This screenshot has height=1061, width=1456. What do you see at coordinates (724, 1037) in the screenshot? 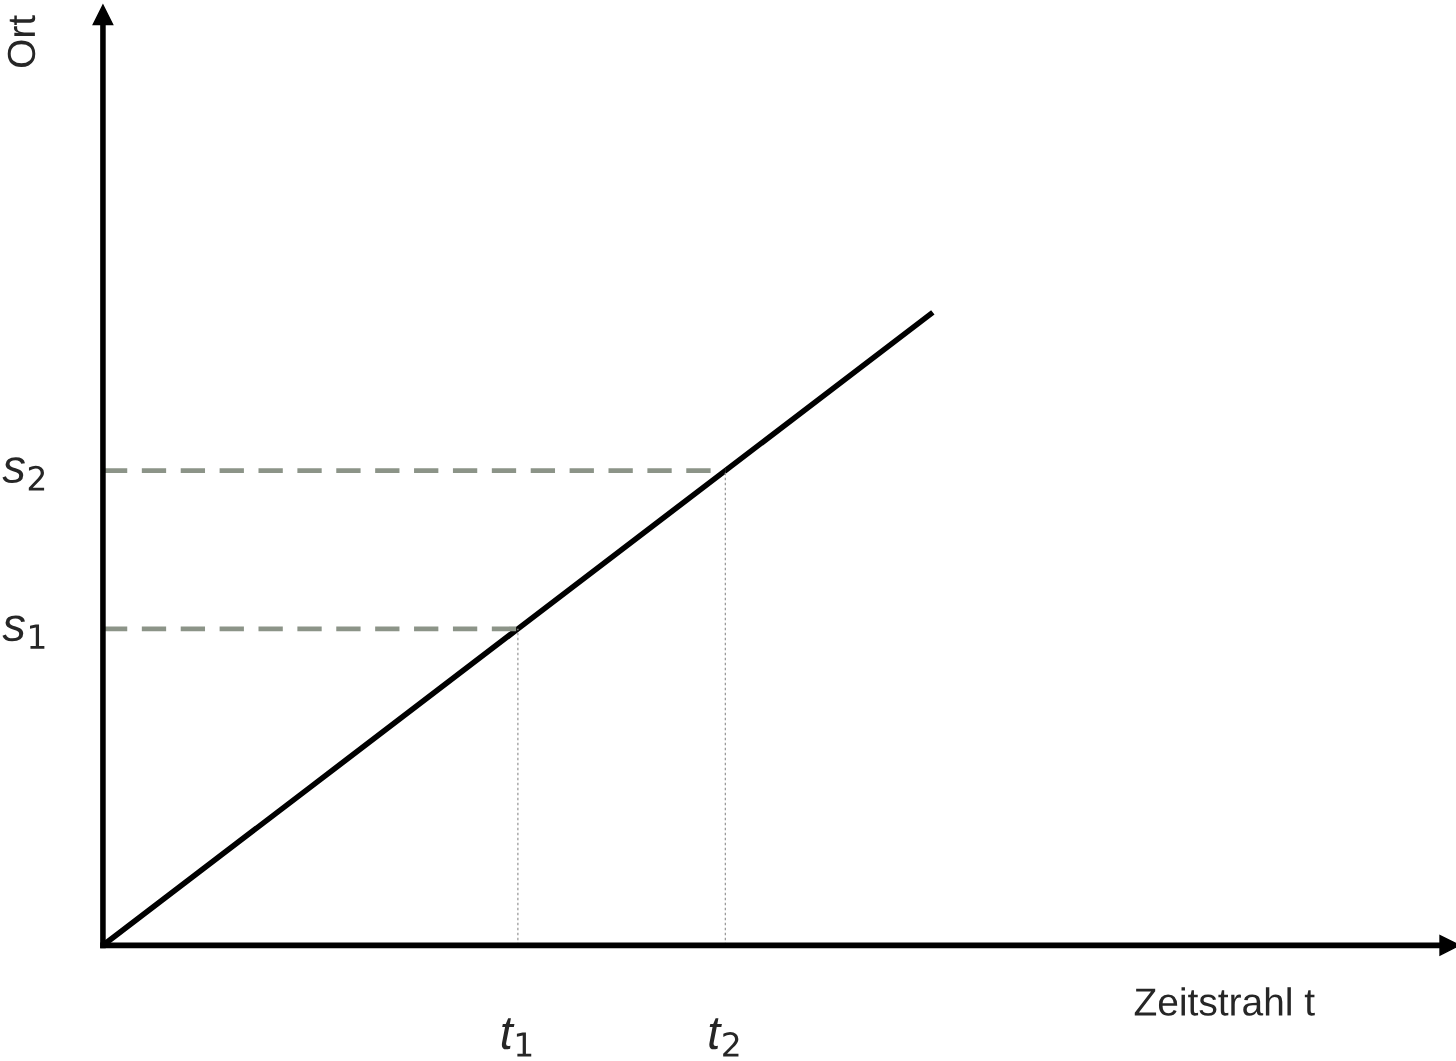
I see `x-tick-label: t$_{2}$` at bounding box center [724, 1037].